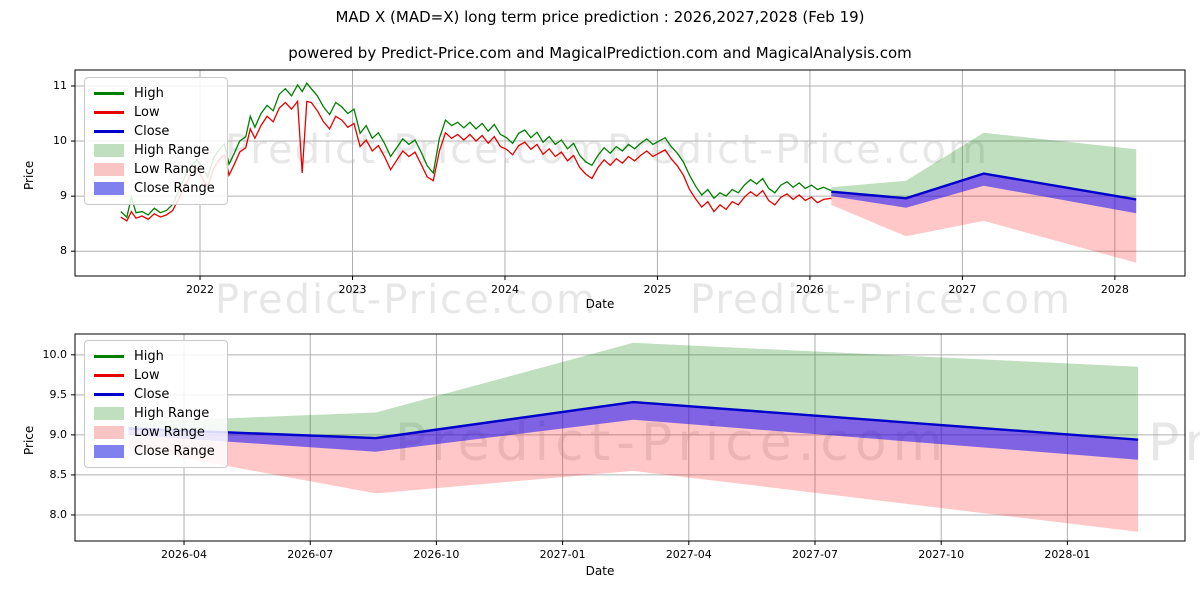  I want to click on x-tick-label: 2028, so click(1114, 289).